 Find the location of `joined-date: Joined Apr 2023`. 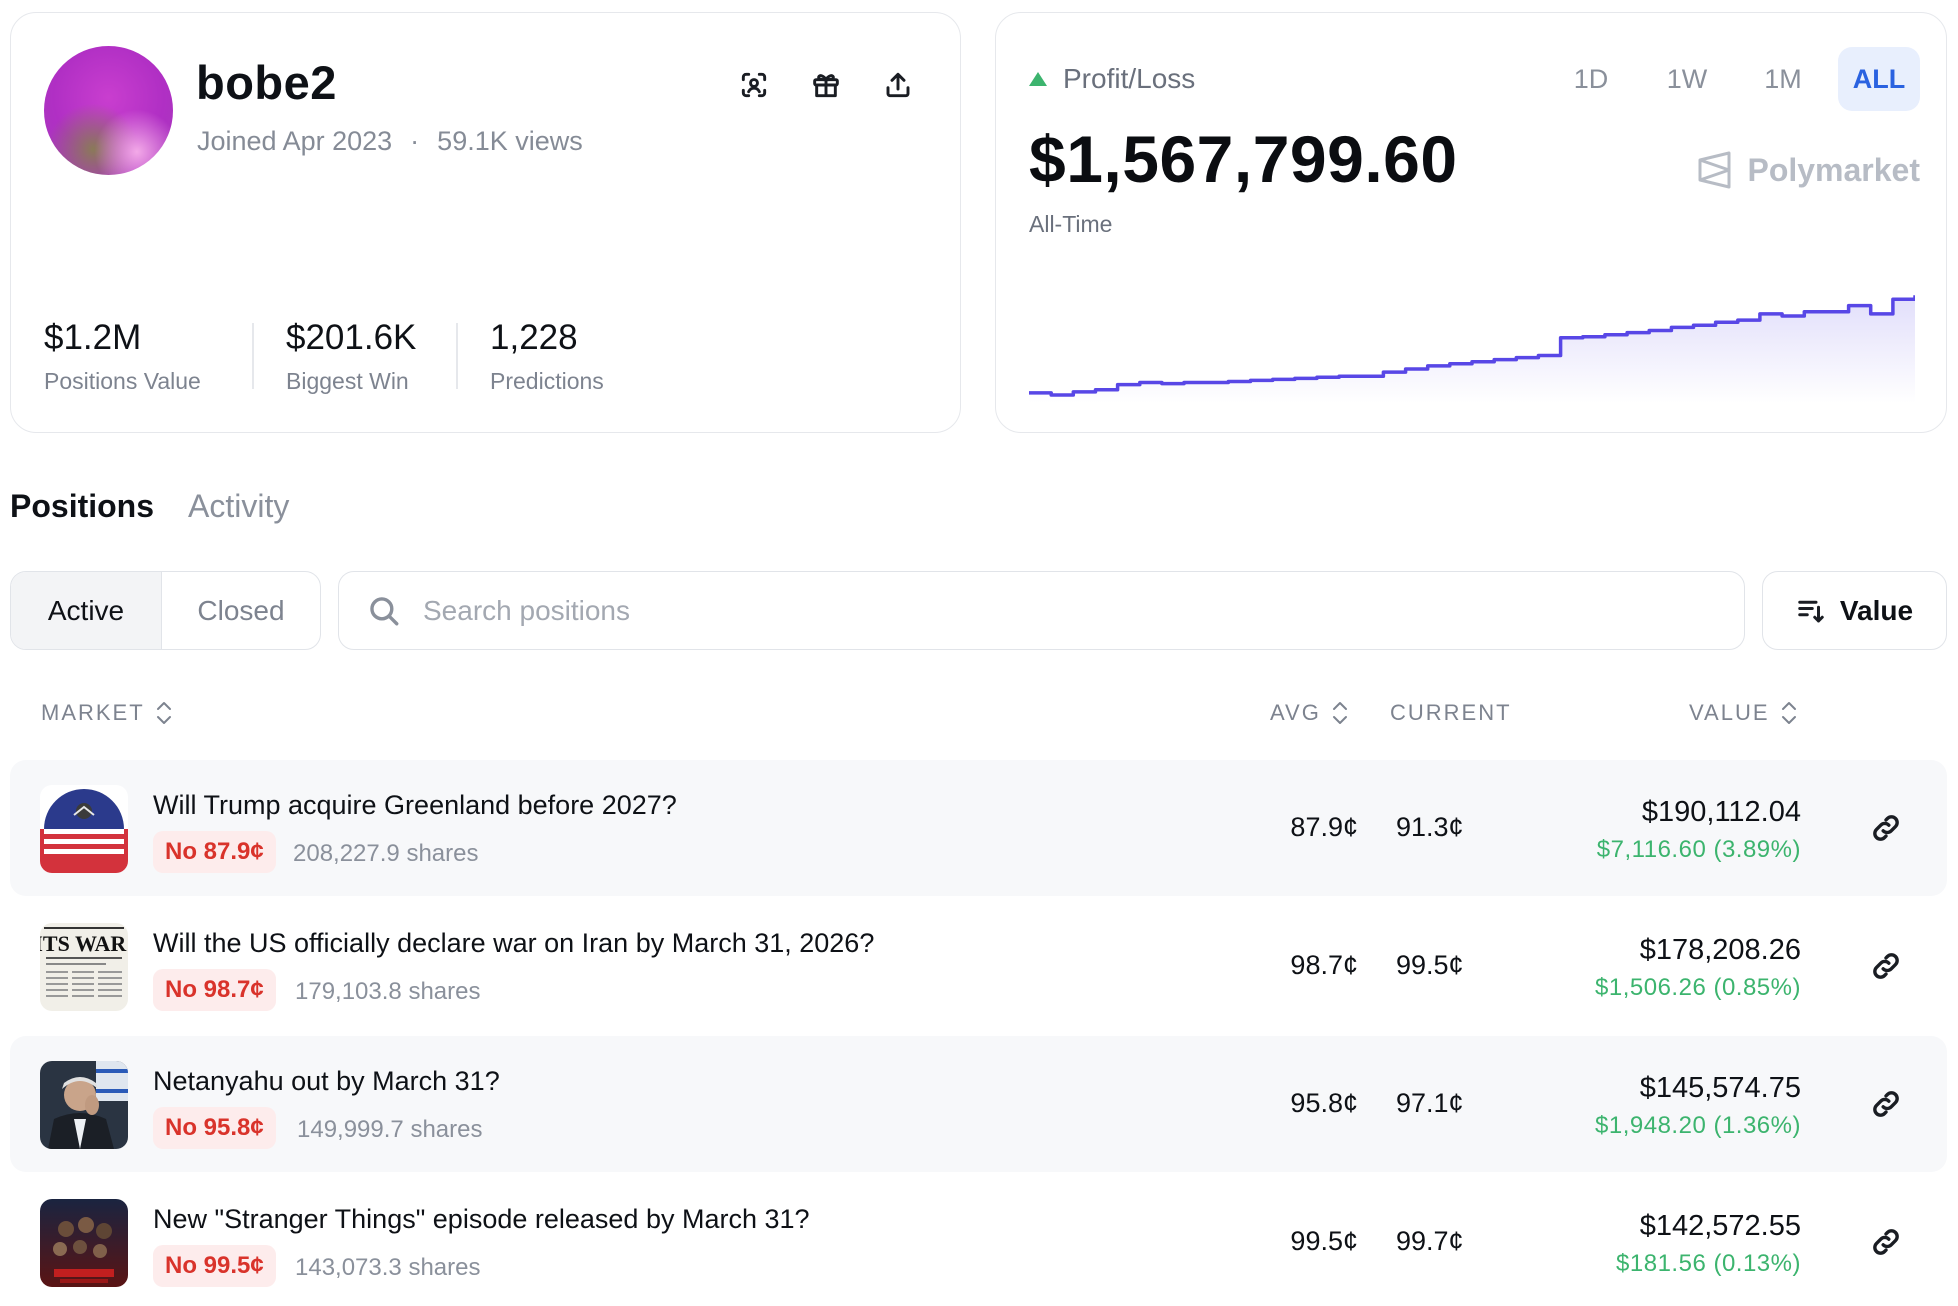

joined-date: Joined Apr 2023 is located at coordinates (295, 141).